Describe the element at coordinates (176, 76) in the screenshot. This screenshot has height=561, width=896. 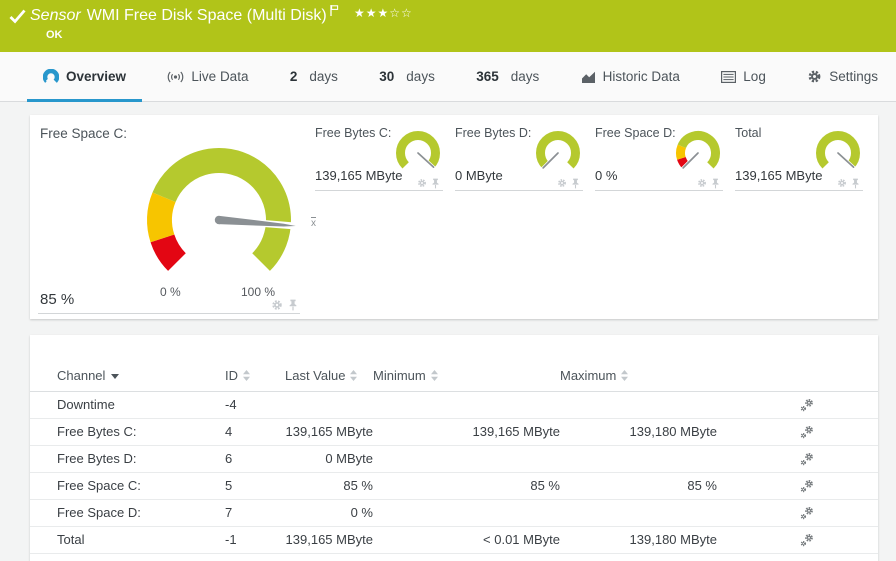
I see `live-data-icon` at that location.